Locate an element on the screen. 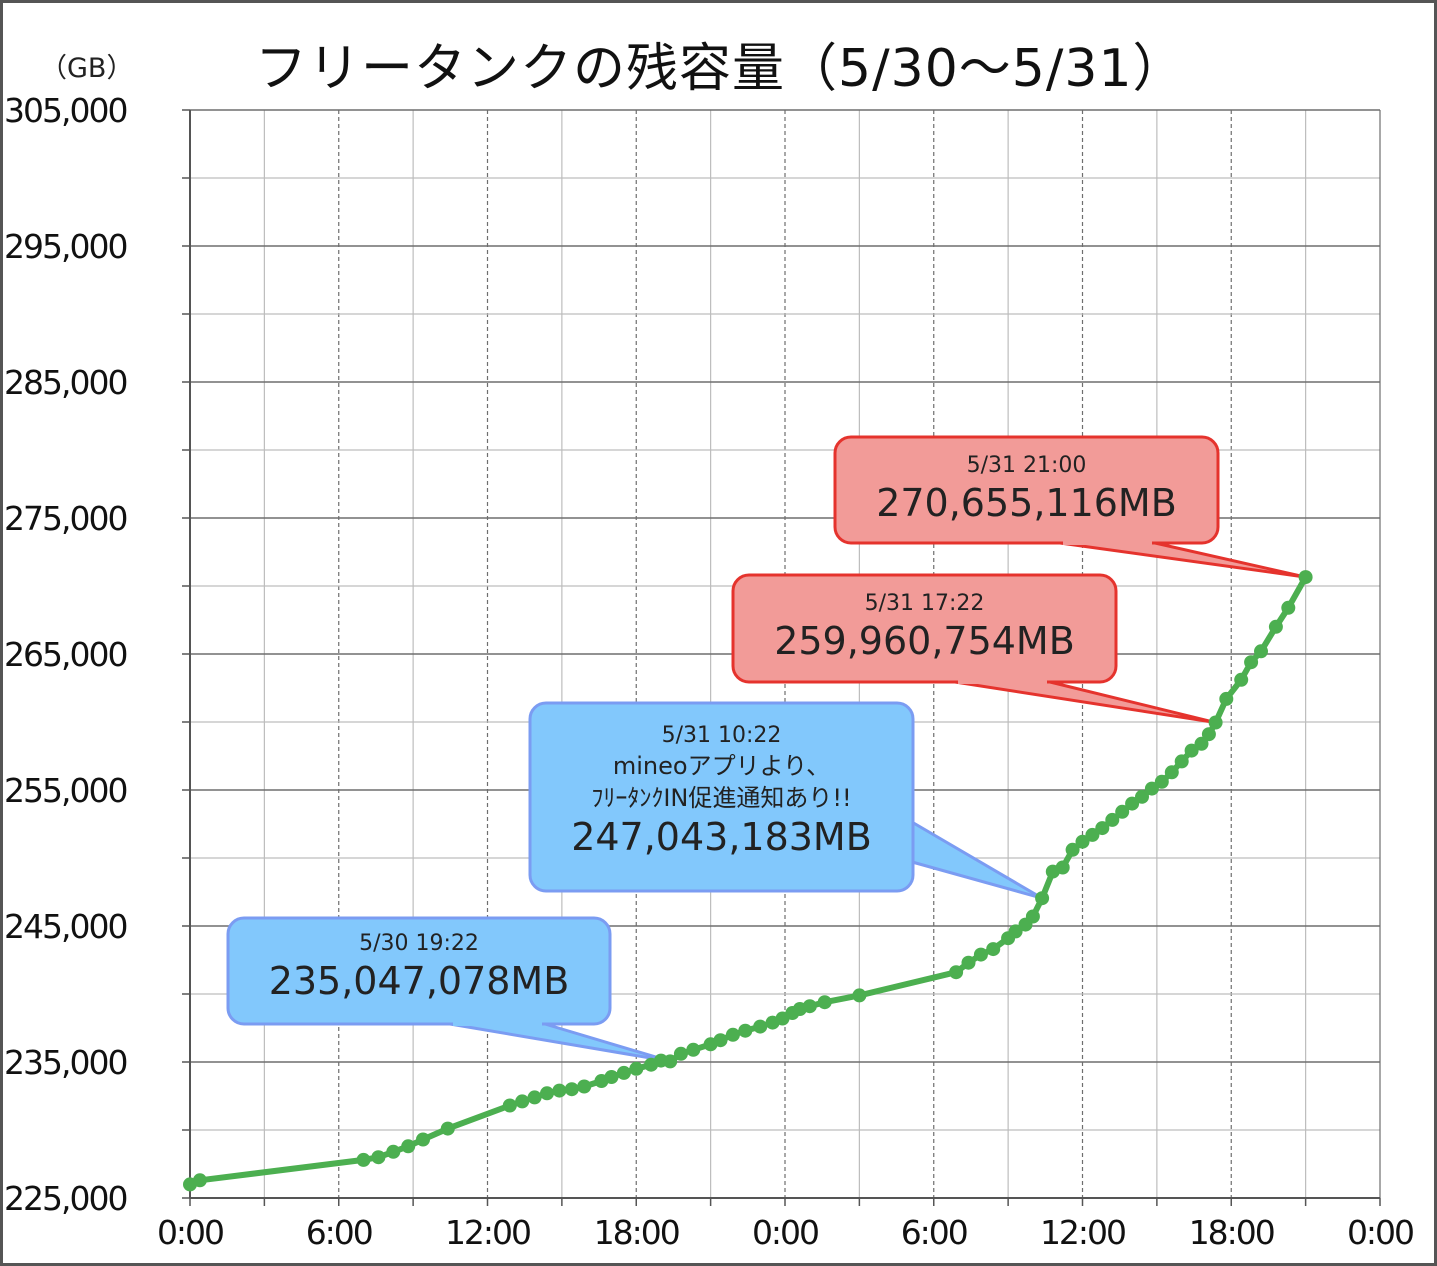 The width and height of the screenshot is (1437, 1266). callout-date: 5/31 10:22 is located at coordinates (721, 735).